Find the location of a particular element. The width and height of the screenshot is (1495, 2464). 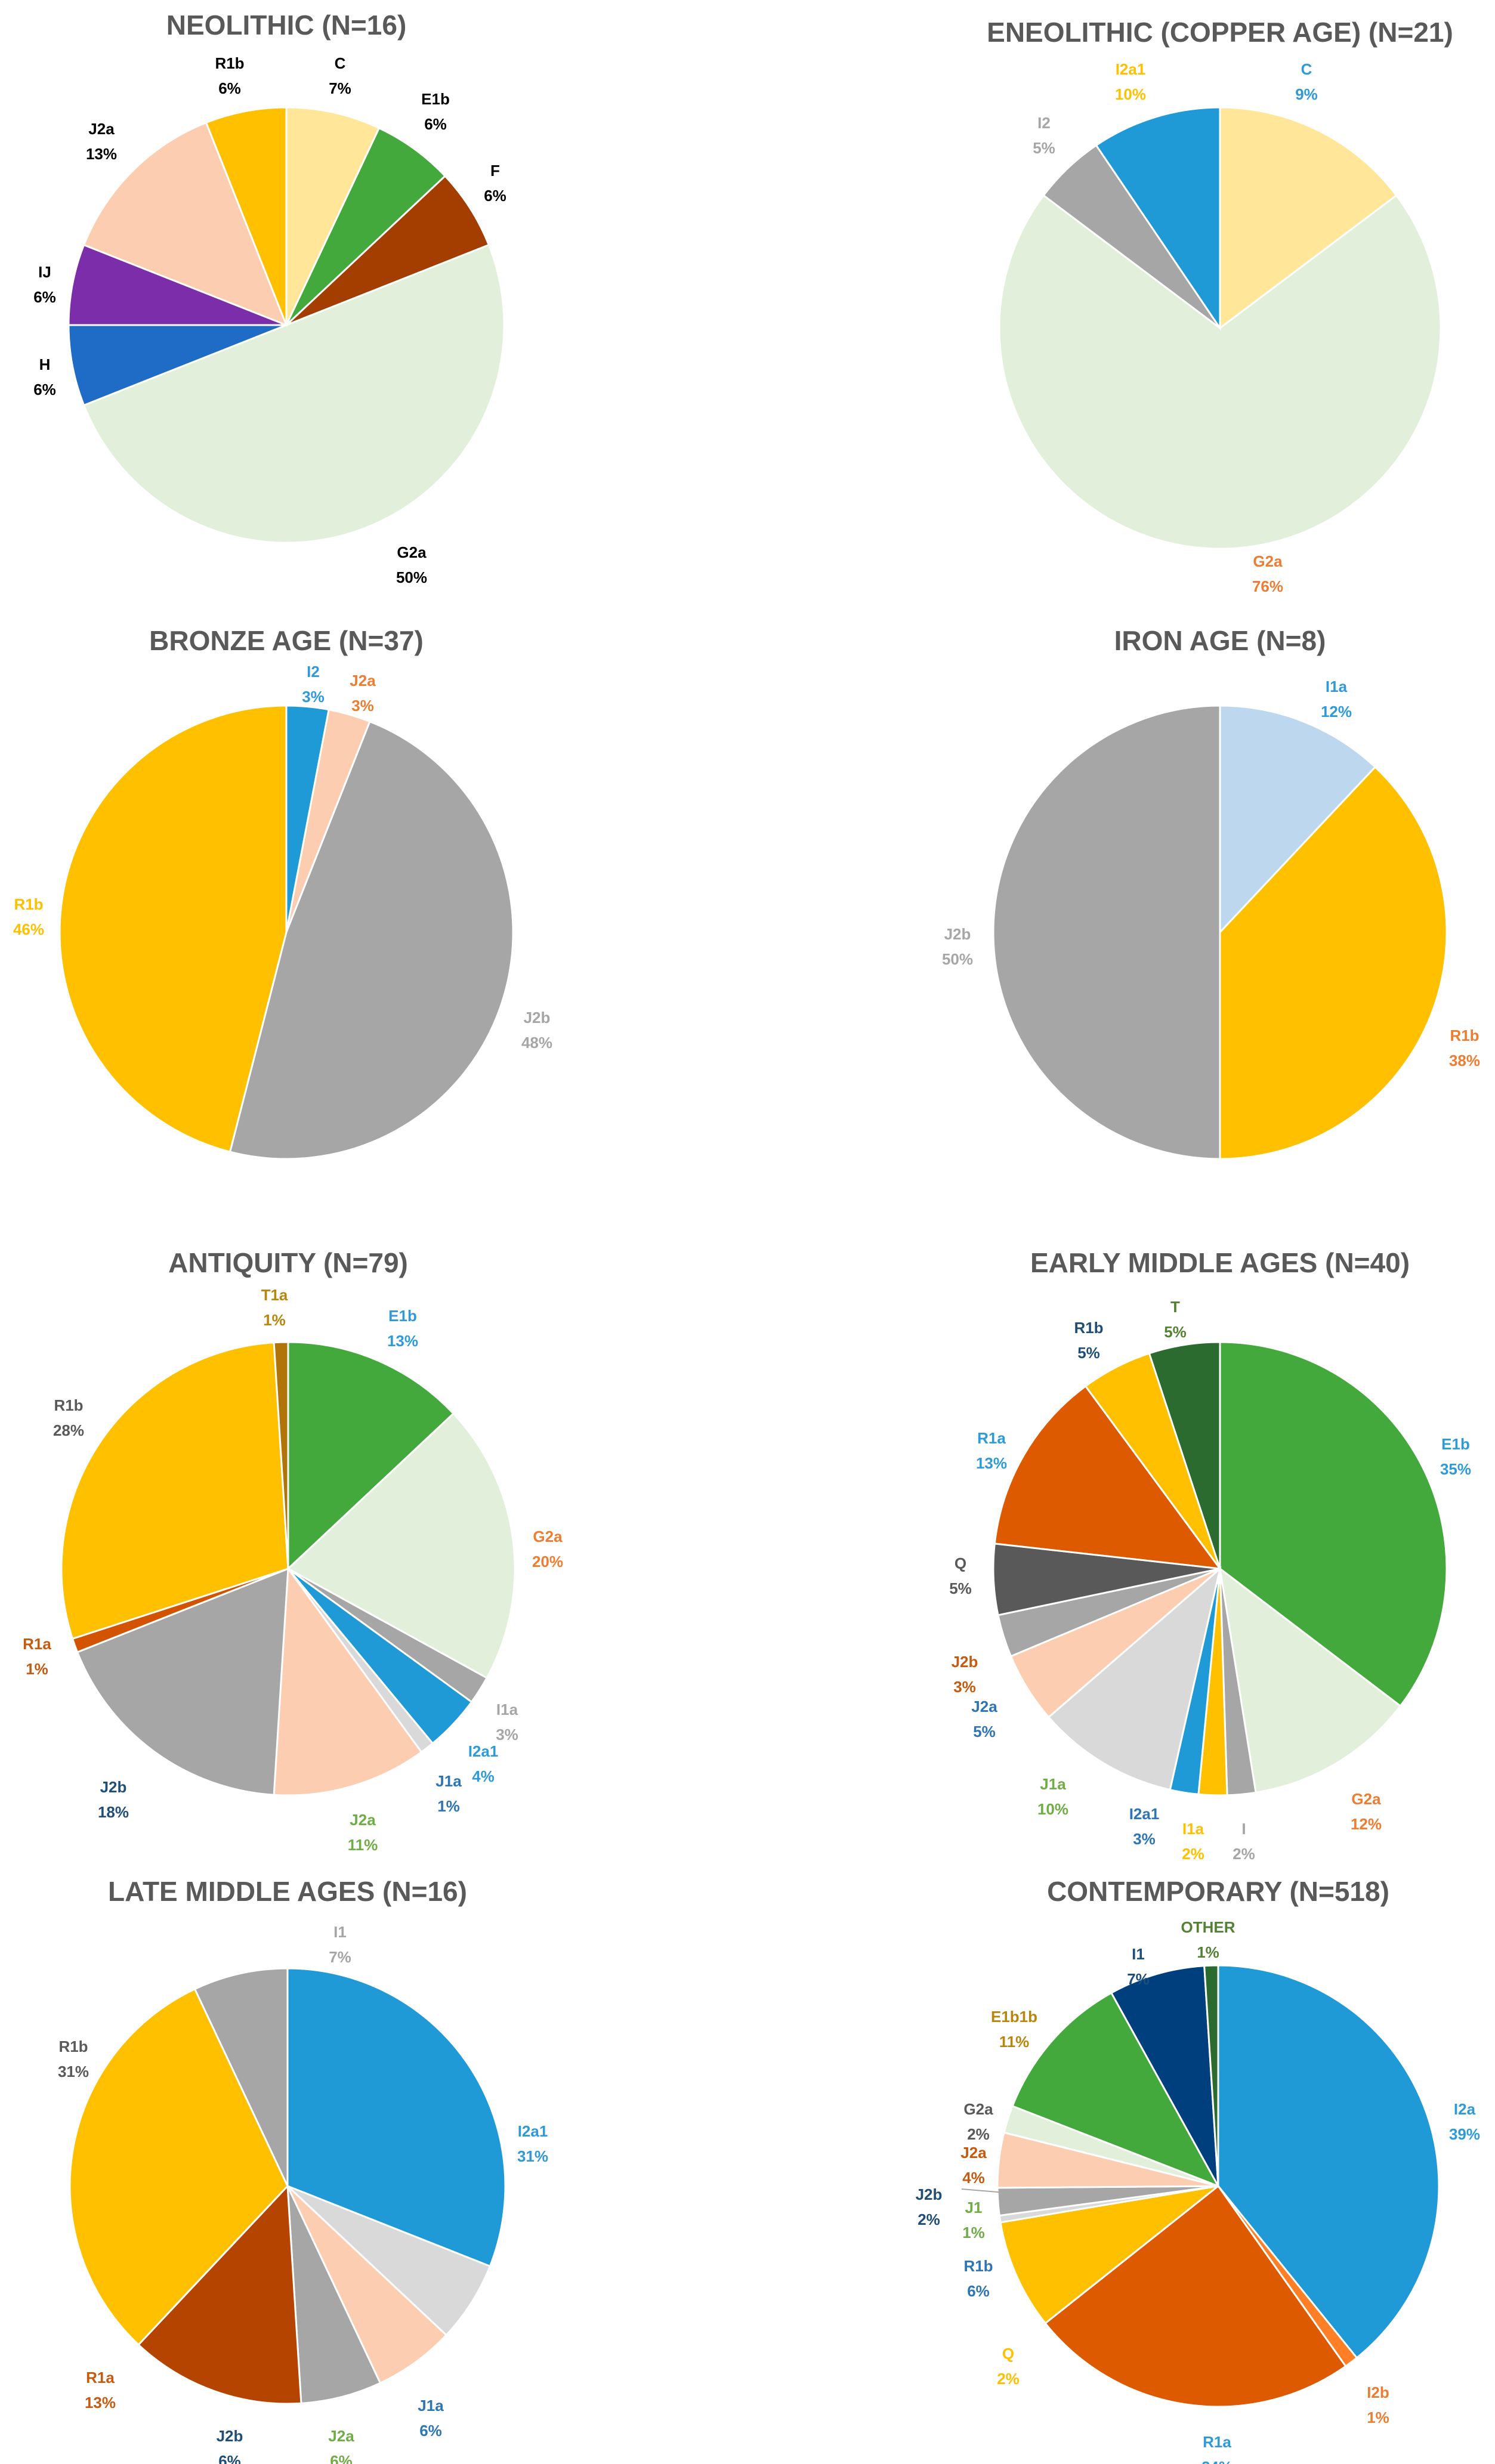

slice-label-r1a: R1a24% is located at coordinates (1217, 2448).